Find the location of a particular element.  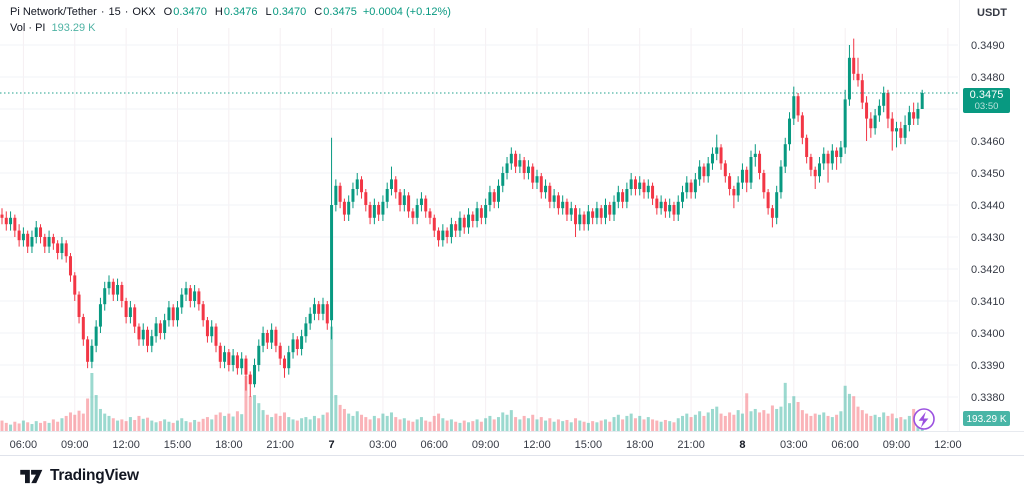

price-tick-label: 0.3440 is located at coordinates (988, 206).